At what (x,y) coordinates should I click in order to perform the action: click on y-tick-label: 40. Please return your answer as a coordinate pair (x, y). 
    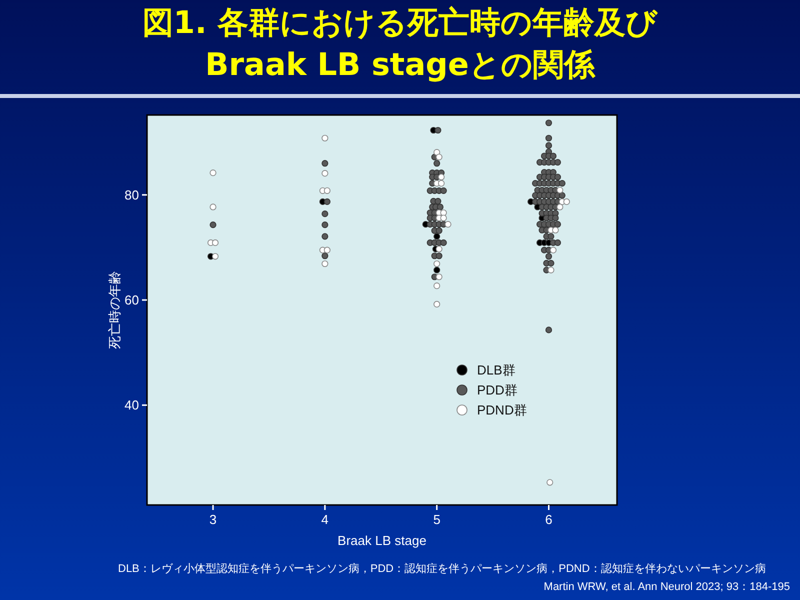
    Looking at the image, I should click on (131, 405).